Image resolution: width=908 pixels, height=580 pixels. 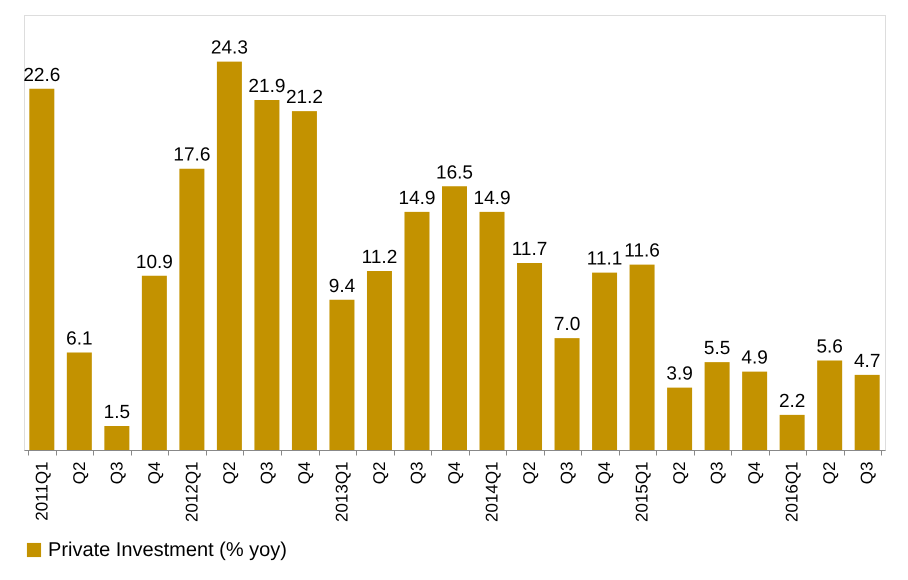 What do you see at coordinates (829, 347) in the screenshot?
I see `data-label: 5.6` at bounding box center [829, 347].